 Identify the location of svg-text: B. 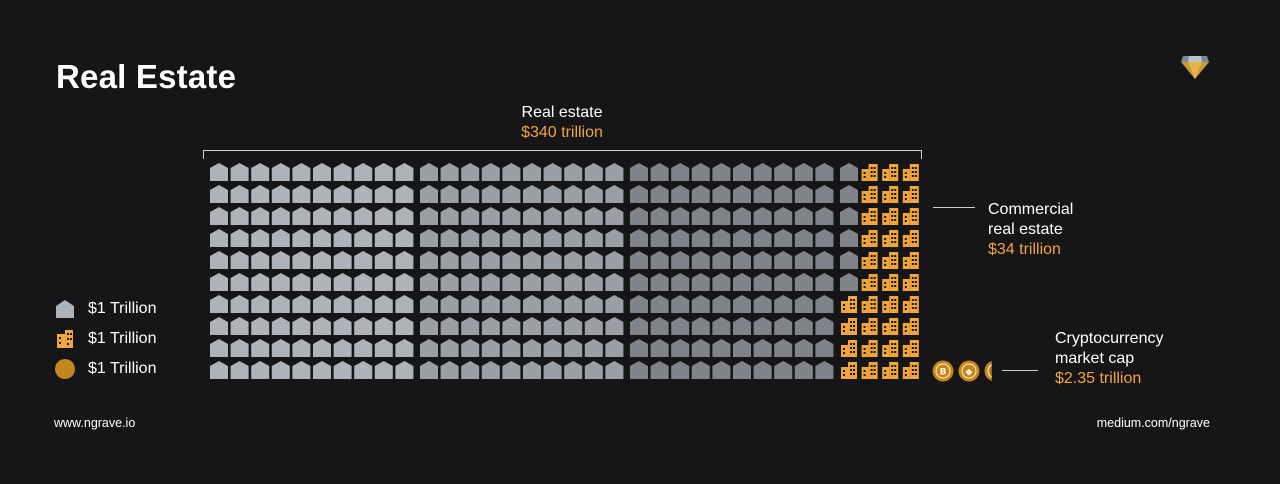
(943, 373).